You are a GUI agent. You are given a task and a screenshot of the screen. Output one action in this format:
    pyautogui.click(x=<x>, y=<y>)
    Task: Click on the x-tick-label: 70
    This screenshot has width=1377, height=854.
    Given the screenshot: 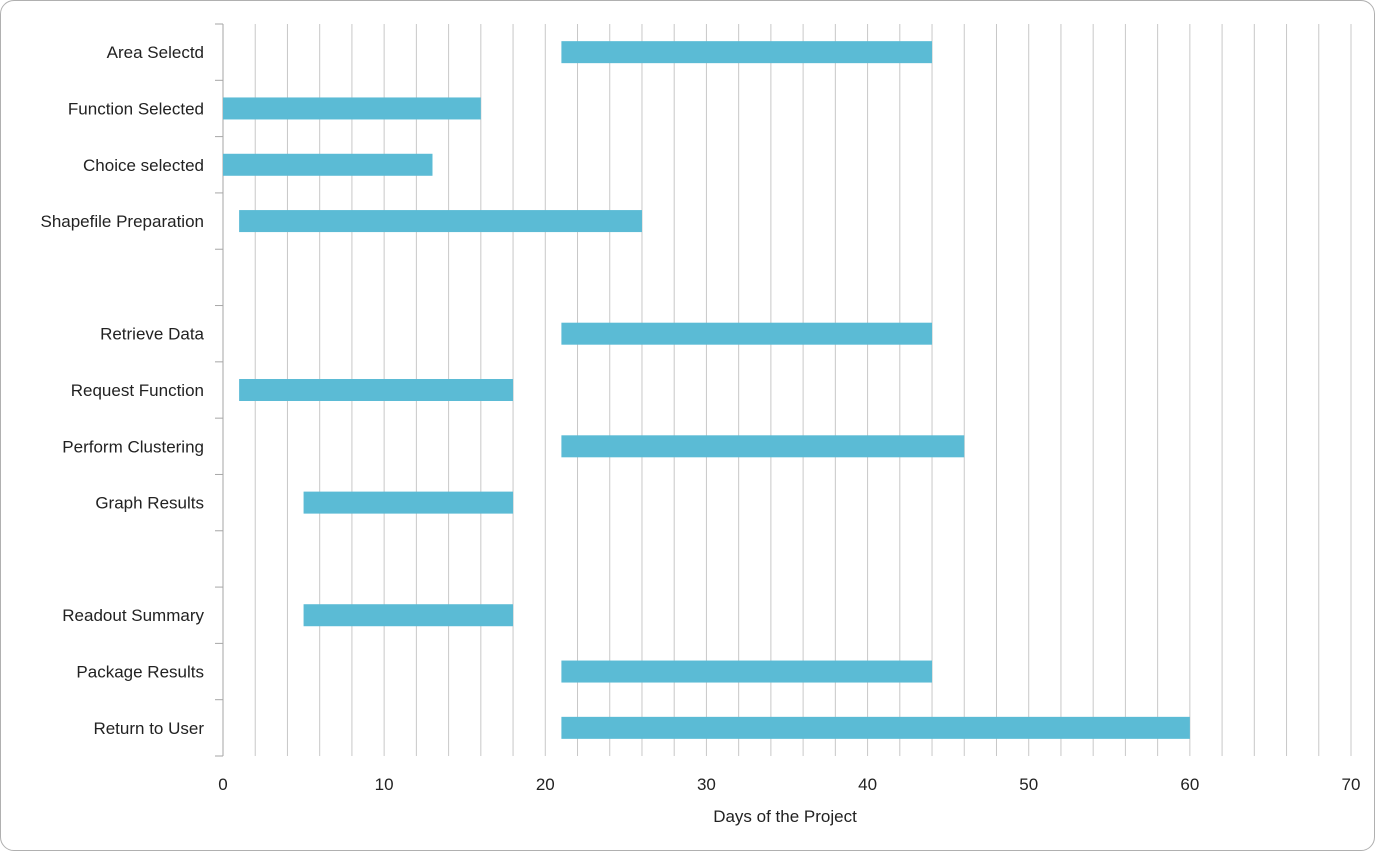 What is the action you would take?
    pyautogui.click(x=1351, y=784)
    